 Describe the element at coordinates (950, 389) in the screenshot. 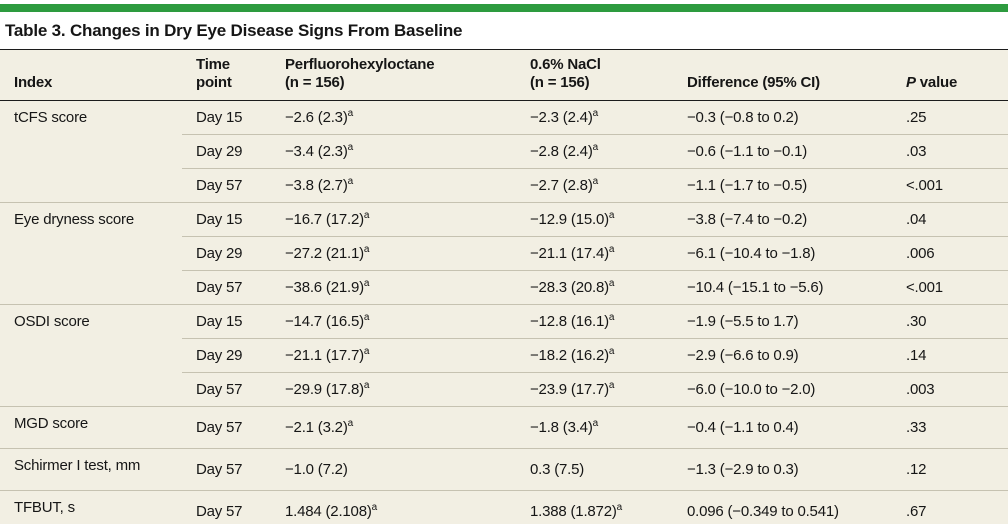

I see `p-value-cell: .003` at that location.